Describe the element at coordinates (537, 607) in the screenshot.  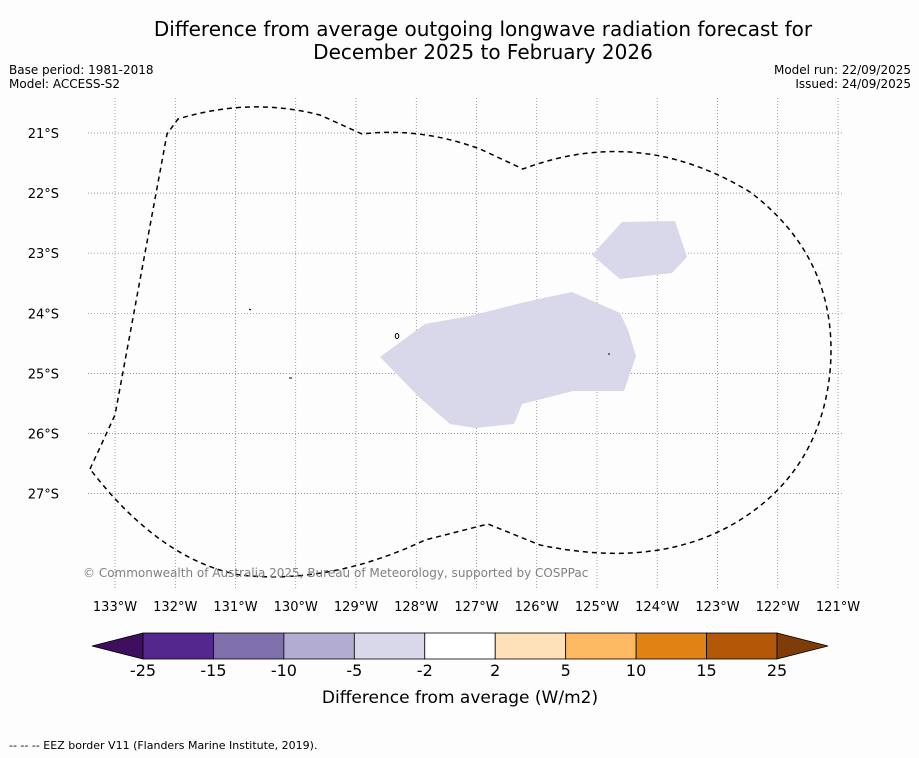
I see `longitude-label: 126°W` at that location.